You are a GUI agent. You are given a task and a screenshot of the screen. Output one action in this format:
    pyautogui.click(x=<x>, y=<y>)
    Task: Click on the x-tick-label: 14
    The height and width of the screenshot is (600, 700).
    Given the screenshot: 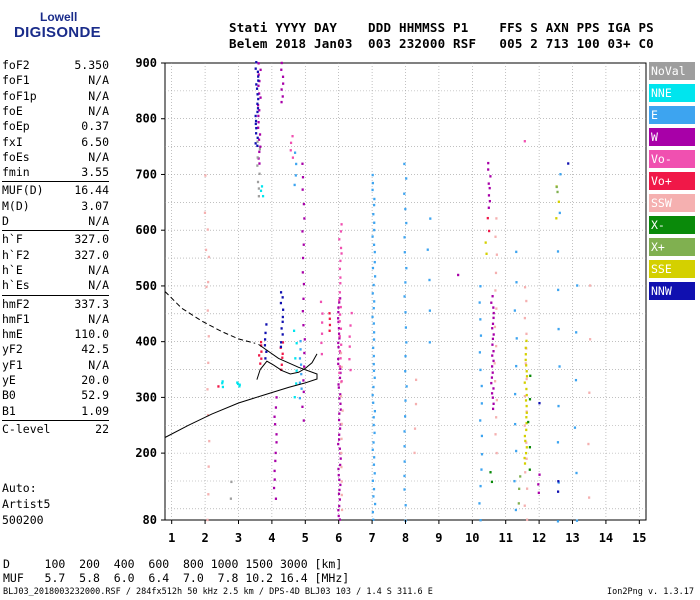 What is the action you would take?
    pyautogui.click(x=606, y=538)
    